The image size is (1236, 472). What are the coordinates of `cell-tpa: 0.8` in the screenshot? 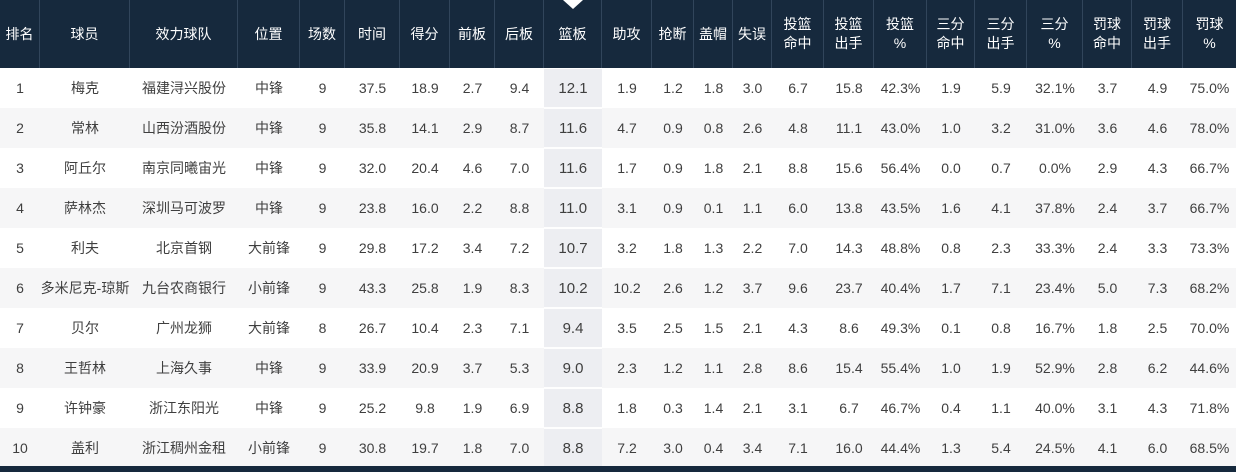 It's located at (1001, 328).